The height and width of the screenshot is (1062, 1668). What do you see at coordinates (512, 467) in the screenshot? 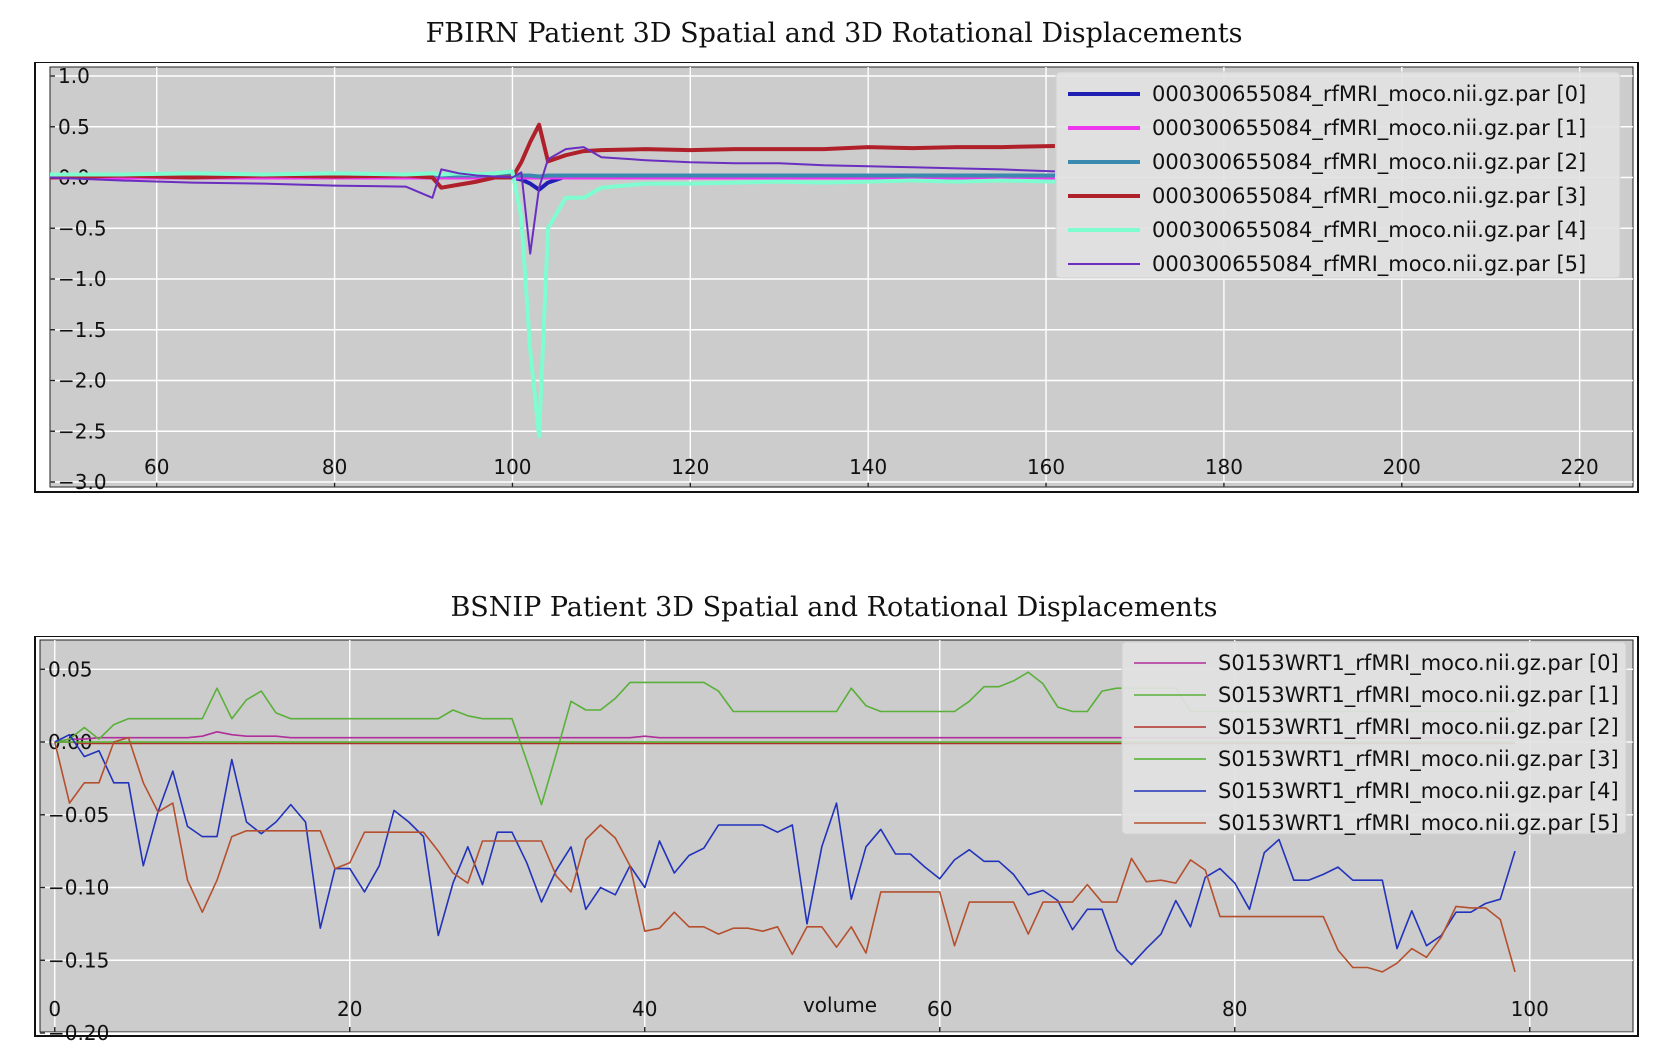
I see `chart1-xtick-label: 100` at bounding box center [512, 467].